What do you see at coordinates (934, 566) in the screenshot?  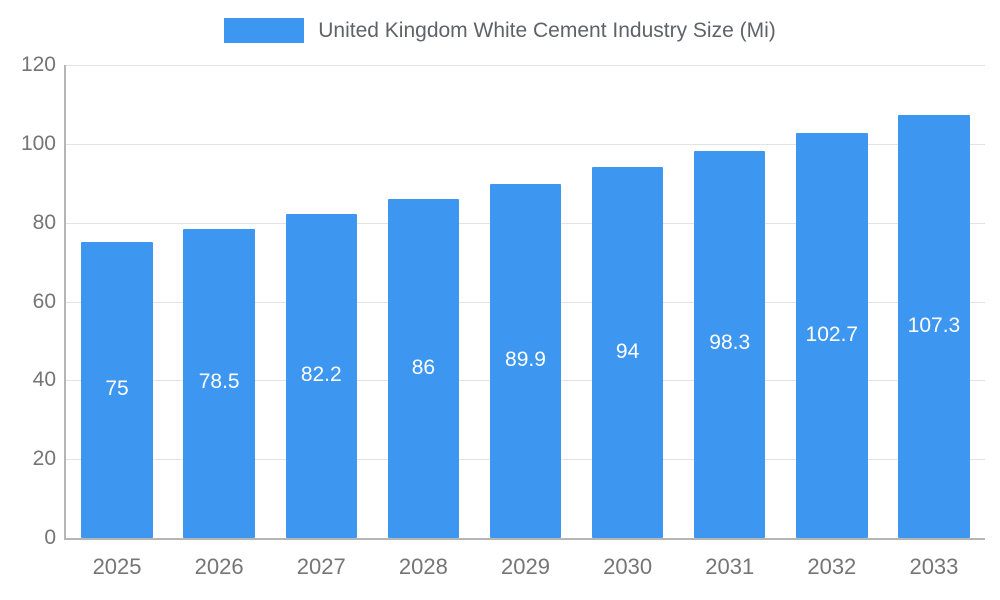 I see `x-tick-label: 2033` at bounding box center [934, 566].